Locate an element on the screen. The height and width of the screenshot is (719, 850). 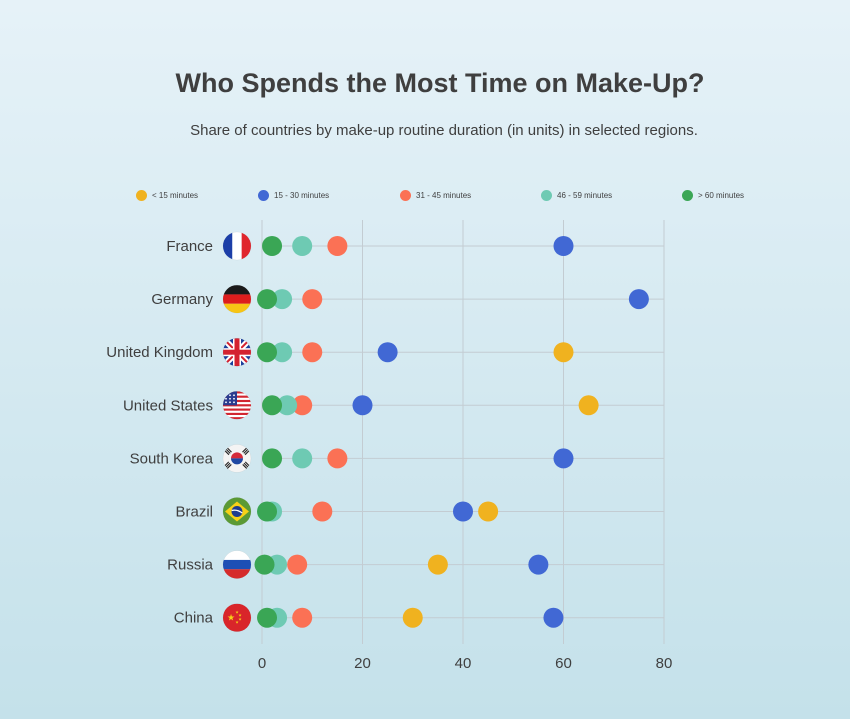
russia-flag-icon is located at coordinates (237, 564).